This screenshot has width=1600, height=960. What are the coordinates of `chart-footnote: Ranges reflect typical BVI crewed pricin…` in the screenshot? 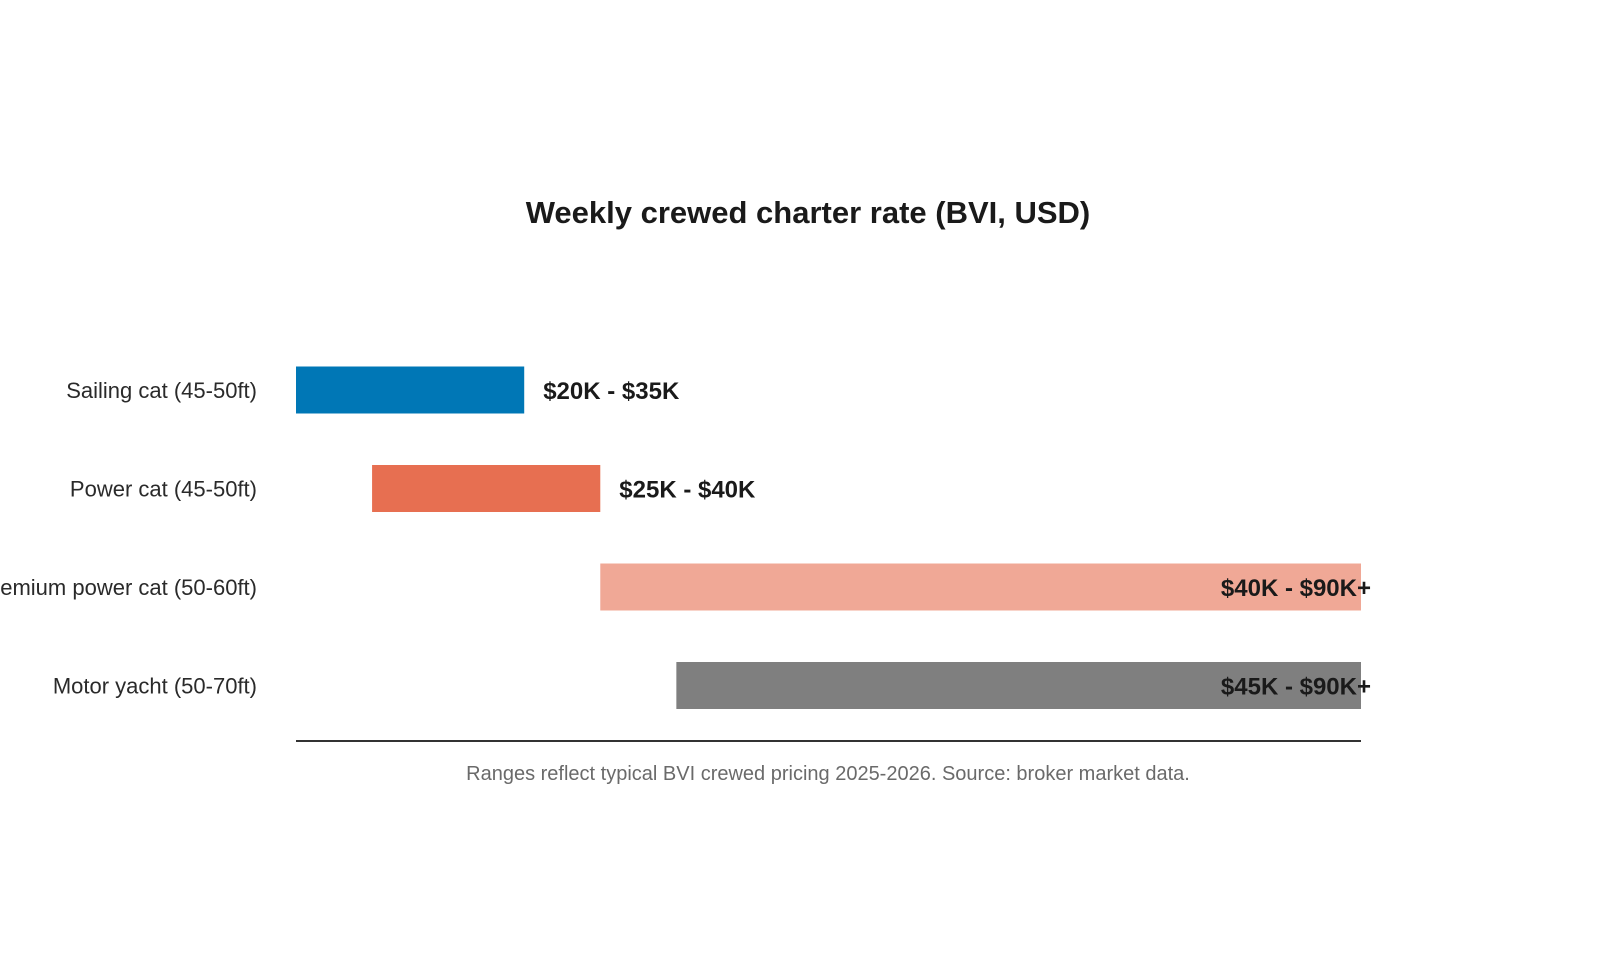 It's located at (828, 774).